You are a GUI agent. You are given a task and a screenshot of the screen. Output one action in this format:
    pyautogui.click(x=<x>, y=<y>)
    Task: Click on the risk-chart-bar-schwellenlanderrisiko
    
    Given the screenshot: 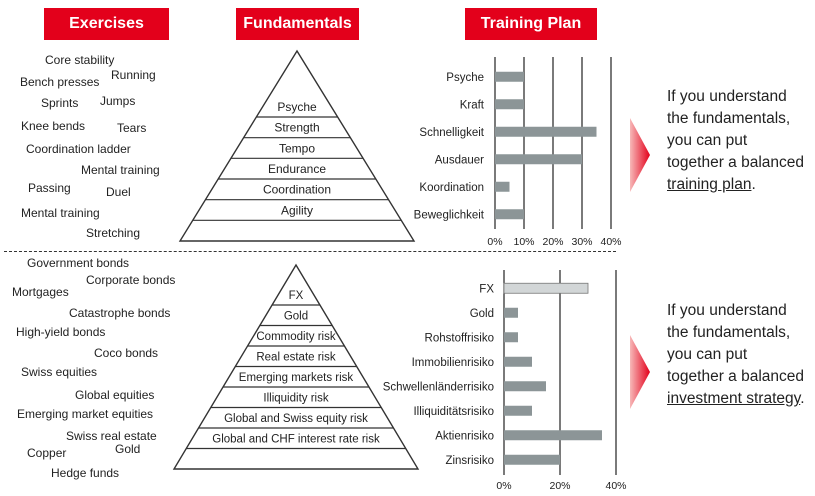 What is the action you would take?
    pyautogui.click(x=525, y=386)
    